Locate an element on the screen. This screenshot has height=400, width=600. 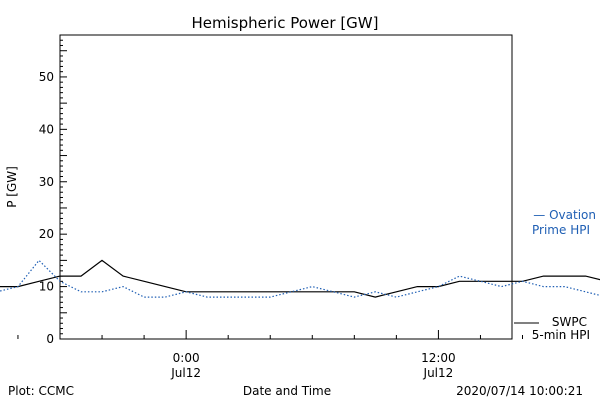
y-tick-label: 10 is located at coordinates (46, 287).